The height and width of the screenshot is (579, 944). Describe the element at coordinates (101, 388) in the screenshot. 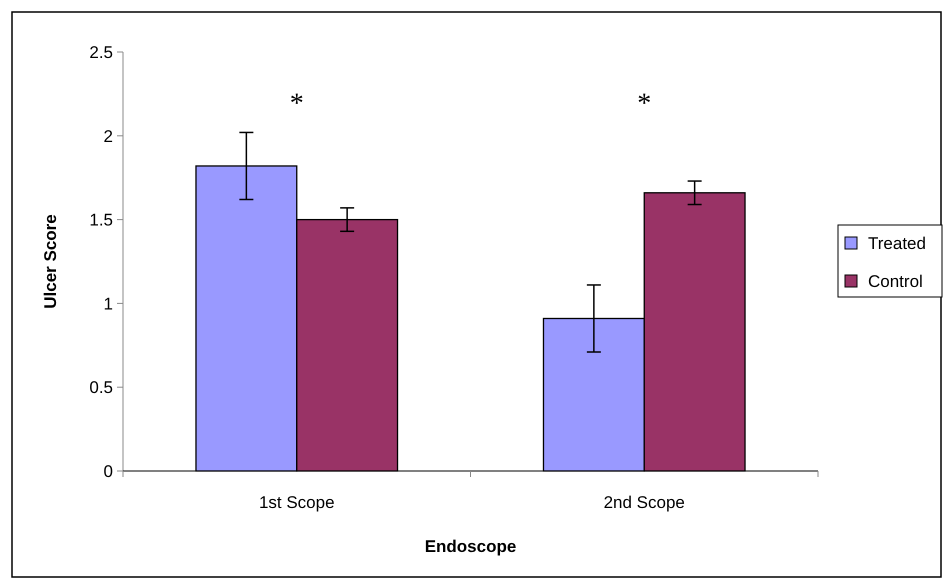

I see `y-tick-label: 0.5` at that location.